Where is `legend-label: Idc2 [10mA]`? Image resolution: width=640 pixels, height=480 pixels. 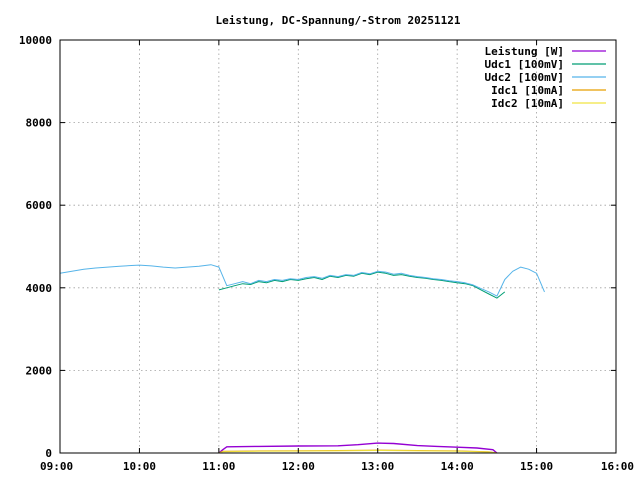
legend-label: Idc2 [10mA] is located at coordinates (527, 103).